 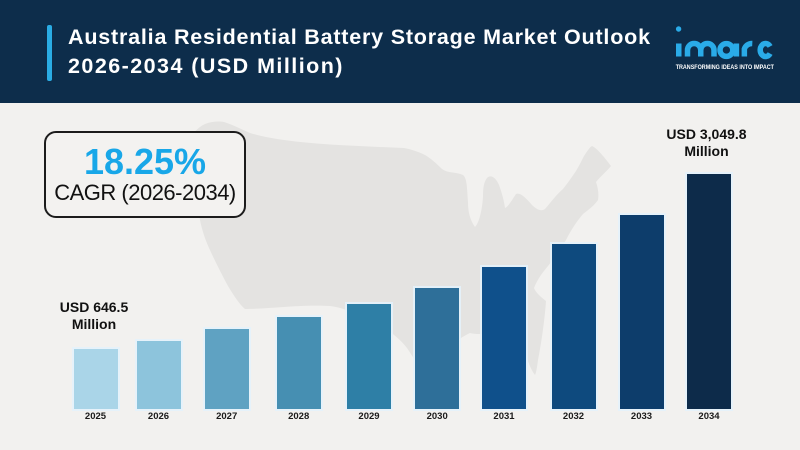 I want to click on svg-text: TRANSFORMING IDEAS INTO IMPACT, so click(x=725, y=67).